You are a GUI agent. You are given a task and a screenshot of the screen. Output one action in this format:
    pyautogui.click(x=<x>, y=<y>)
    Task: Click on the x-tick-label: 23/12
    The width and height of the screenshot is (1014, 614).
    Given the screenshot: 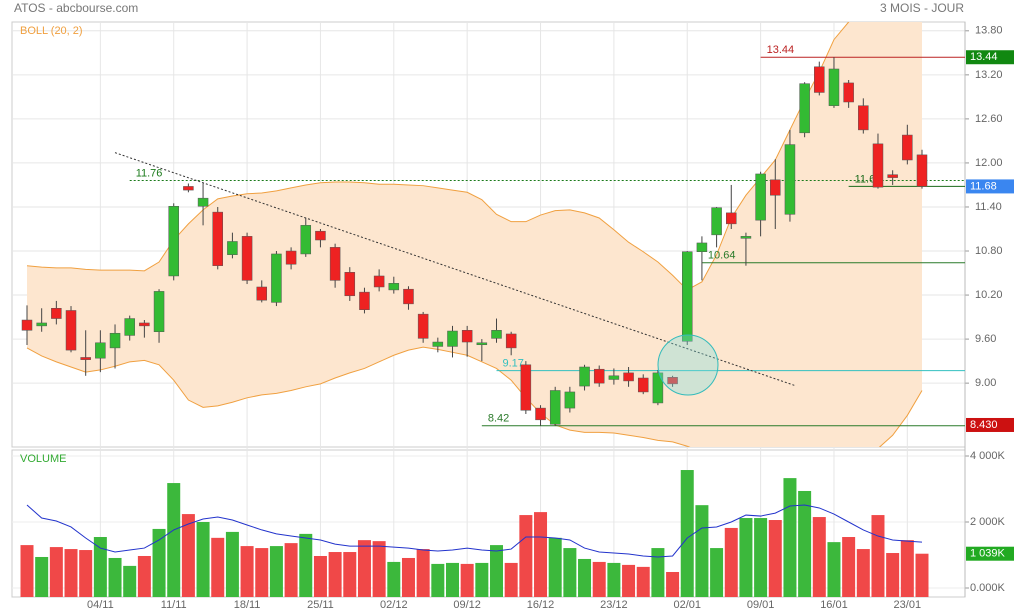 What is the action you would take?
    pyautogui.click(x=614, y=605)
    